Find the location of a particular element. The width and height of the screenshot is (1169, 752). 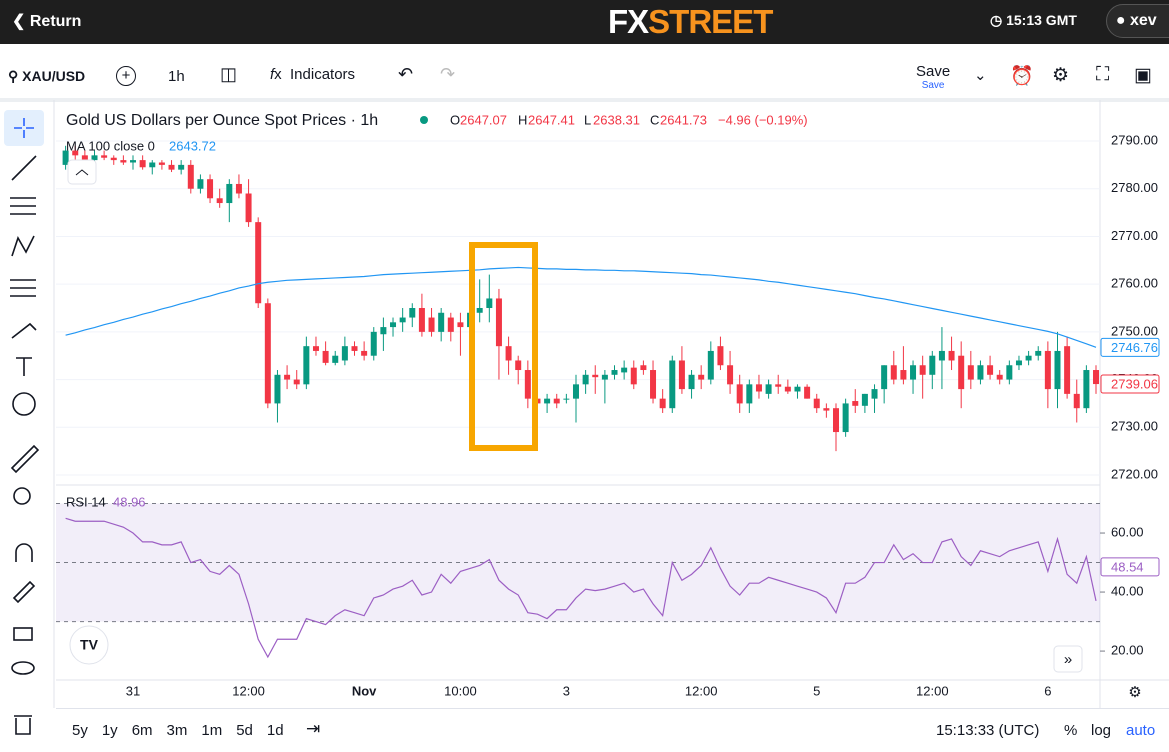

return-button: ❮ Return is located at coordinates (47, 21).